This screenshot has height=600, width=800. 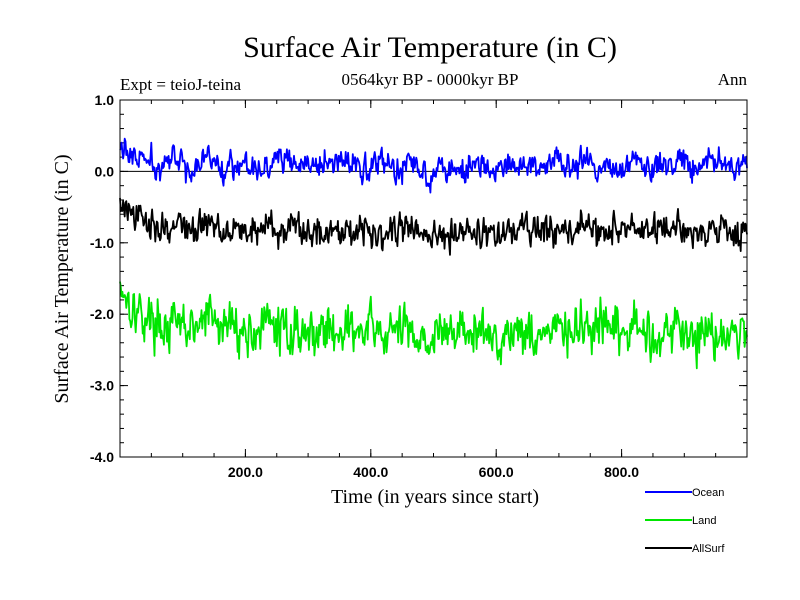 I want to click on x-tick-label: 400.0, so click(x=370, y=472).